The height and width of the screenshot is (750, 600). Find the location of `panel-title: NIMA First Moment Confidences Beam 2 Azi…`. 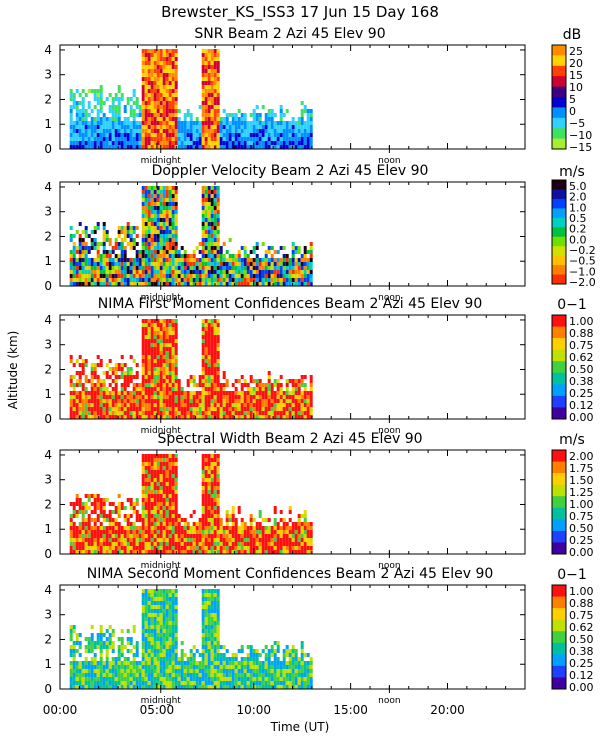

panel-title: NIMA First Moment Confidences Beam 2 Azi… is located at coordinates (290, 304).